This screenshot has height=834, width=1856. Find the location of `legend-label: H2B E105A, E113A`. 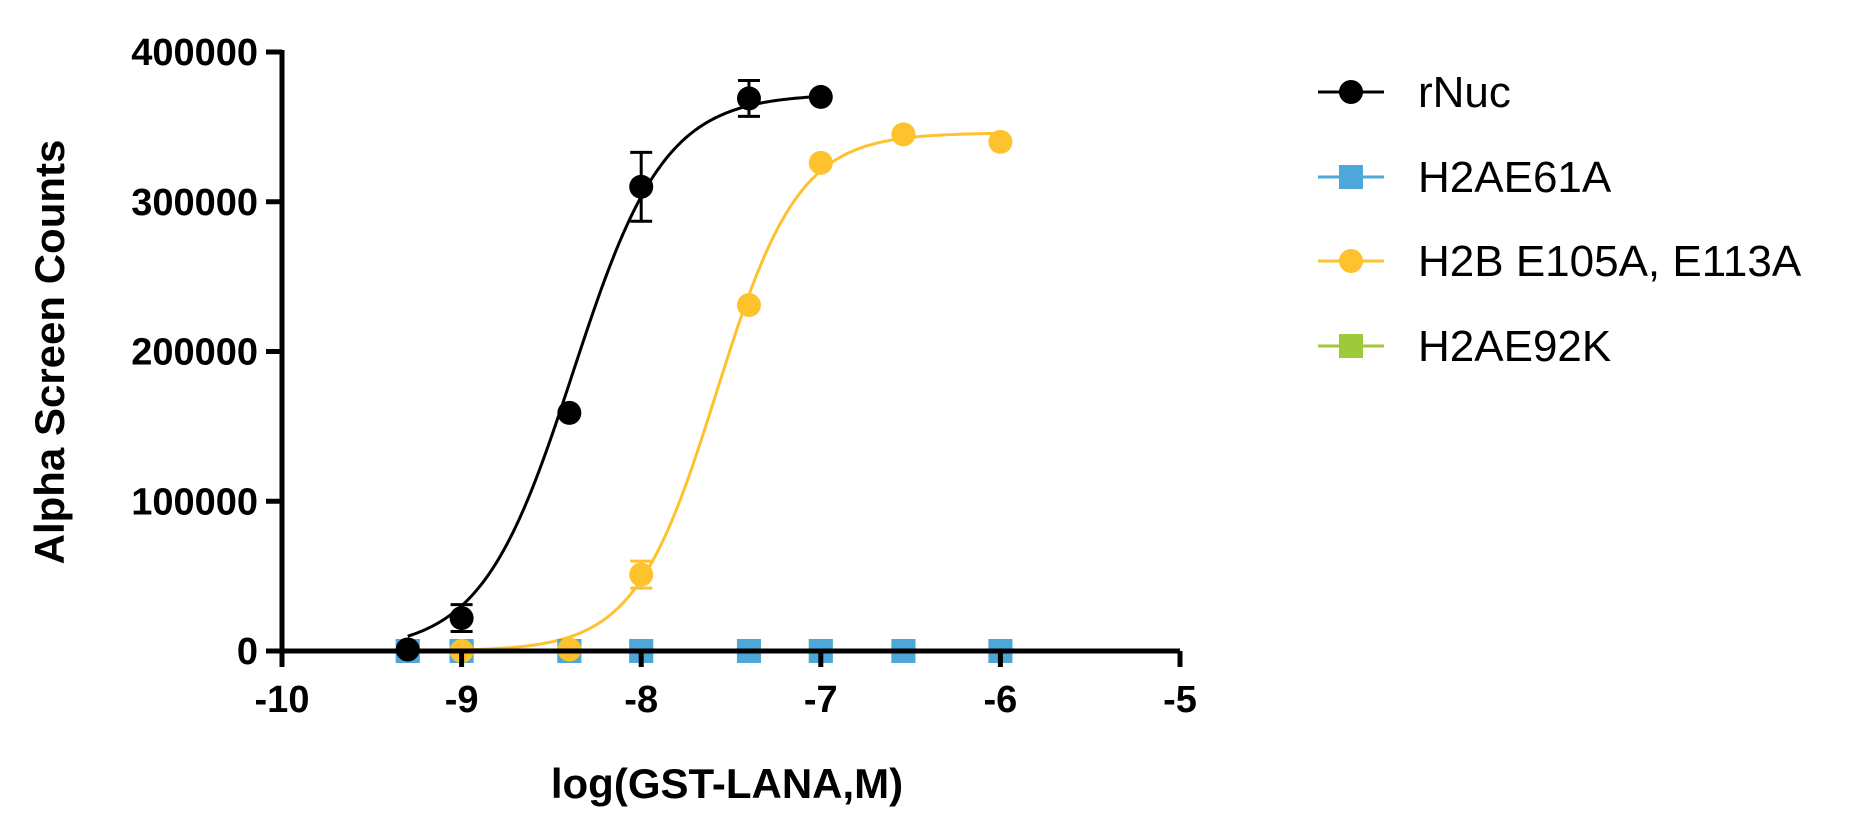

legend-label: H2B E105A, E113A is located at coordinates (1610, 261).